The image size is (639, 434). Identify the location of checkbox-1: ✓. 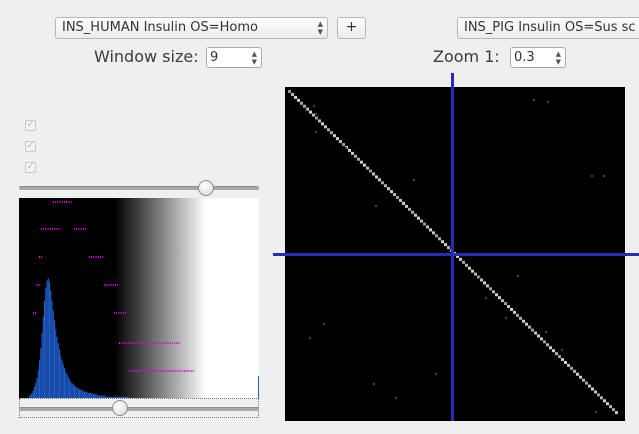
(30, 125).